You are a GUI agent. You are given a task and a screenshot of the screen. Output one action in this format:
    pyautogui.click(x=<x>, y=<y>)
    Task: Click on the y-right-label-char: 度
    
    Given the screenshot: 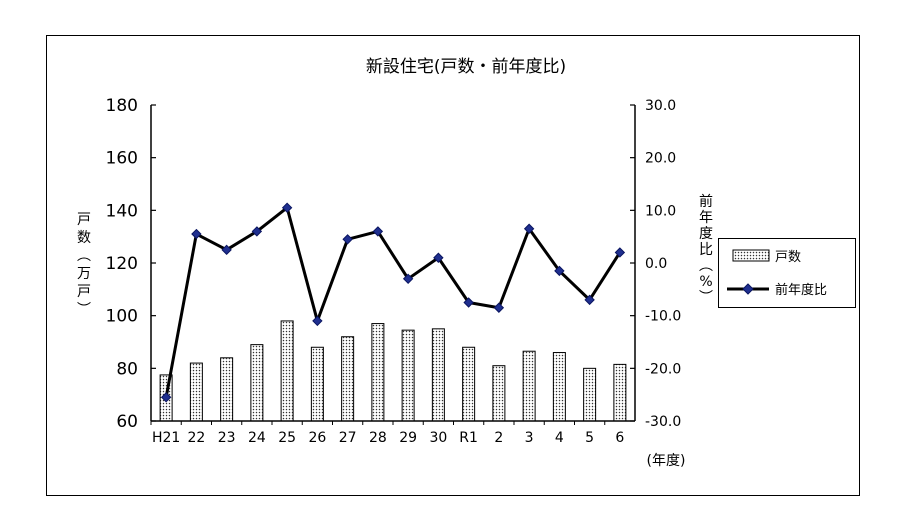 What is the action you would take?
    pyautogui.click(x=706, y=234)
    